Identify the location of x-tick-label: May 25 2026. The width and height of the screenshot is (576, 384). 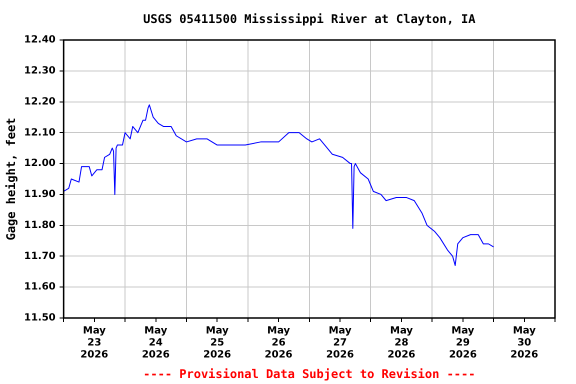
(217, 343).